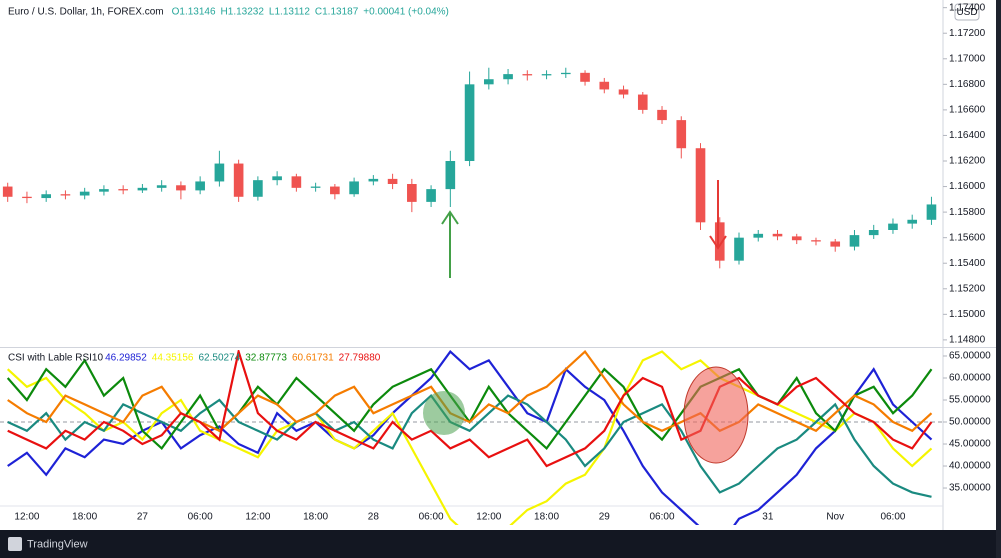 The width and height of the screenshot is (1001, 558). I want to click on y-tick-label: 1.17200, so click(967, 33).